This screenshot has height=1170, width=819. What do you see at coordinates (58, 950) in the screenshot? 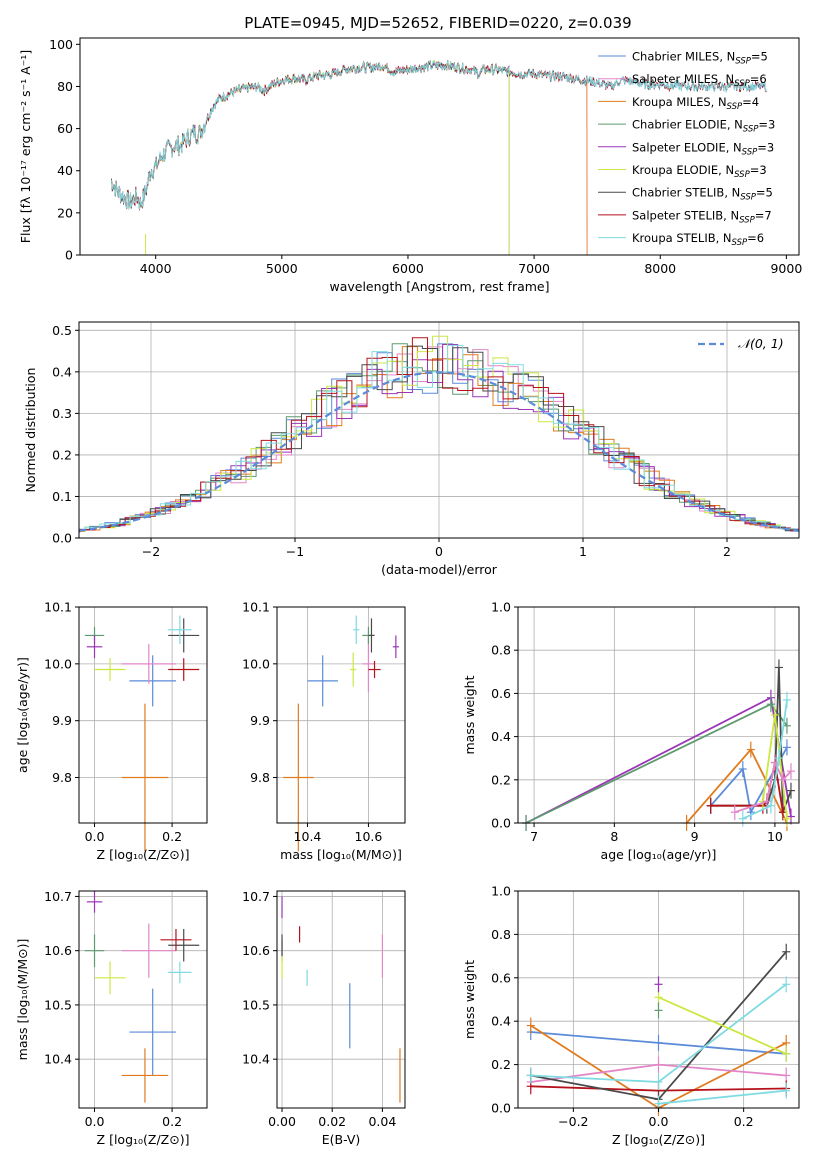
I see `y-tick-label: 10.6` at bounding box center [58, 950].